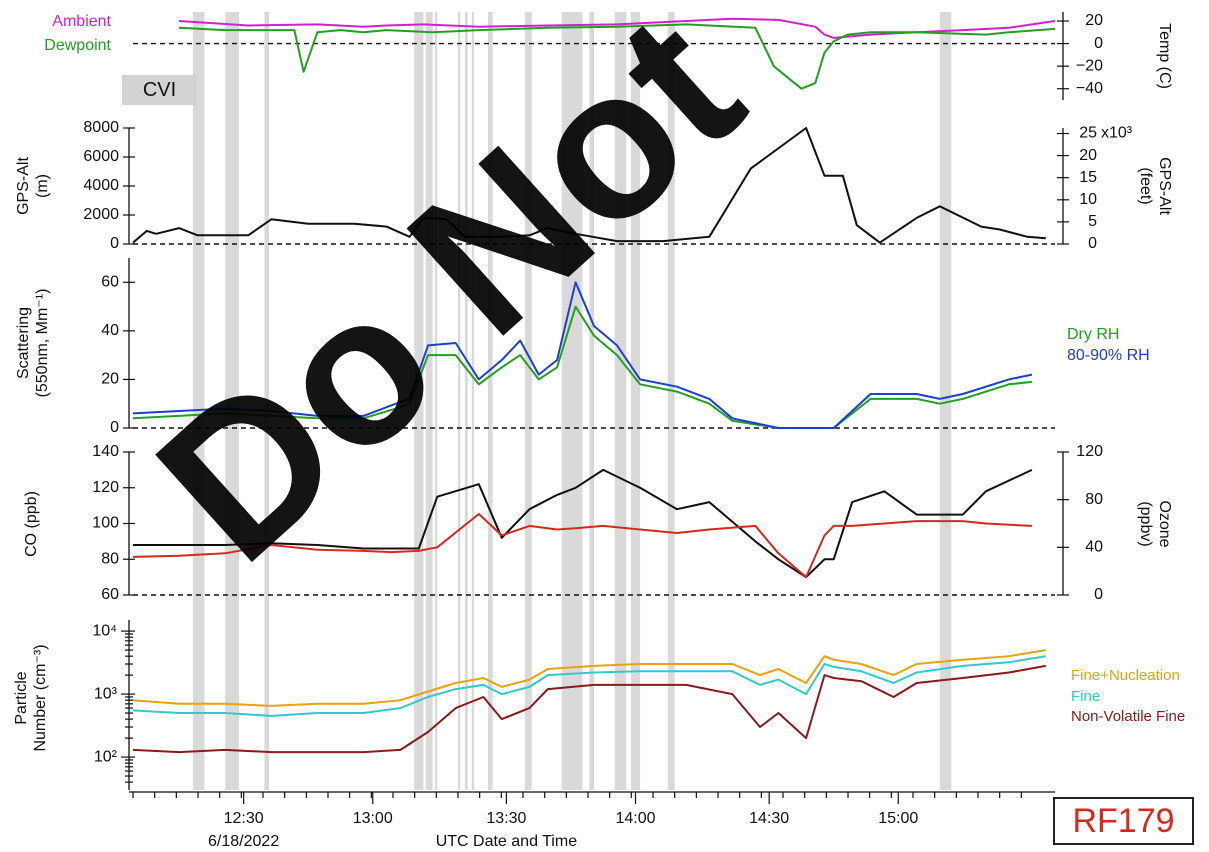  Describe the element at coordinates (101, 156) in the screenshot. I see `alt-tick-label: 6000` at that location.